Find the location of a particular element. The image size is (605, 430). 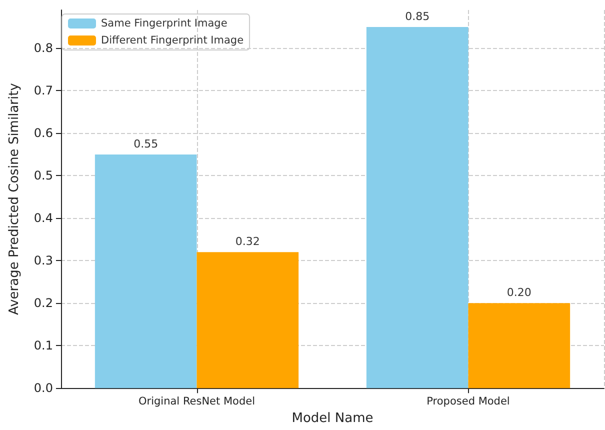

y-tick-label: 0.6 is located at coordinates (43, 133).